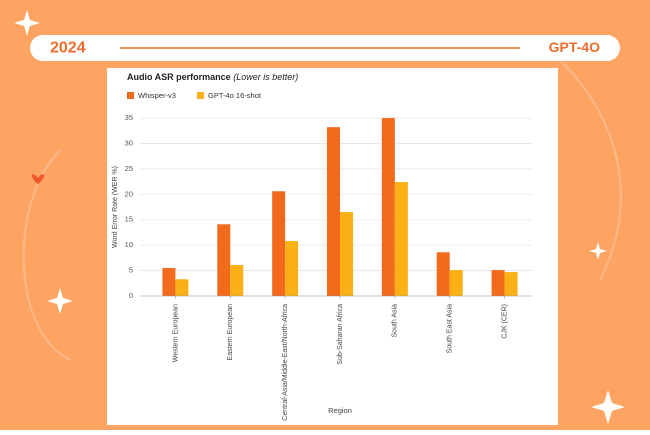 The width and height of the screenshot is (650, 435). I want to click on x-tick-label: South Asia, so click(395, 321).